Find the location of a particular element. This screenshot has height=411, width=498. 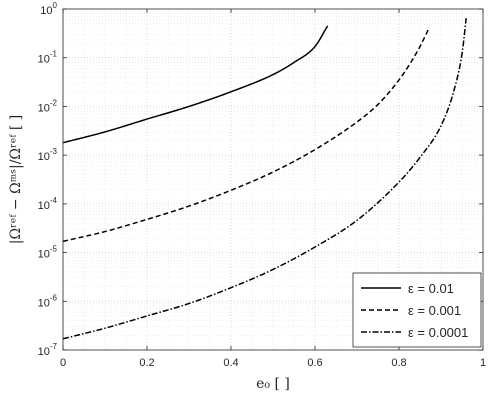

legend-box is located at coordinates (417, 310).